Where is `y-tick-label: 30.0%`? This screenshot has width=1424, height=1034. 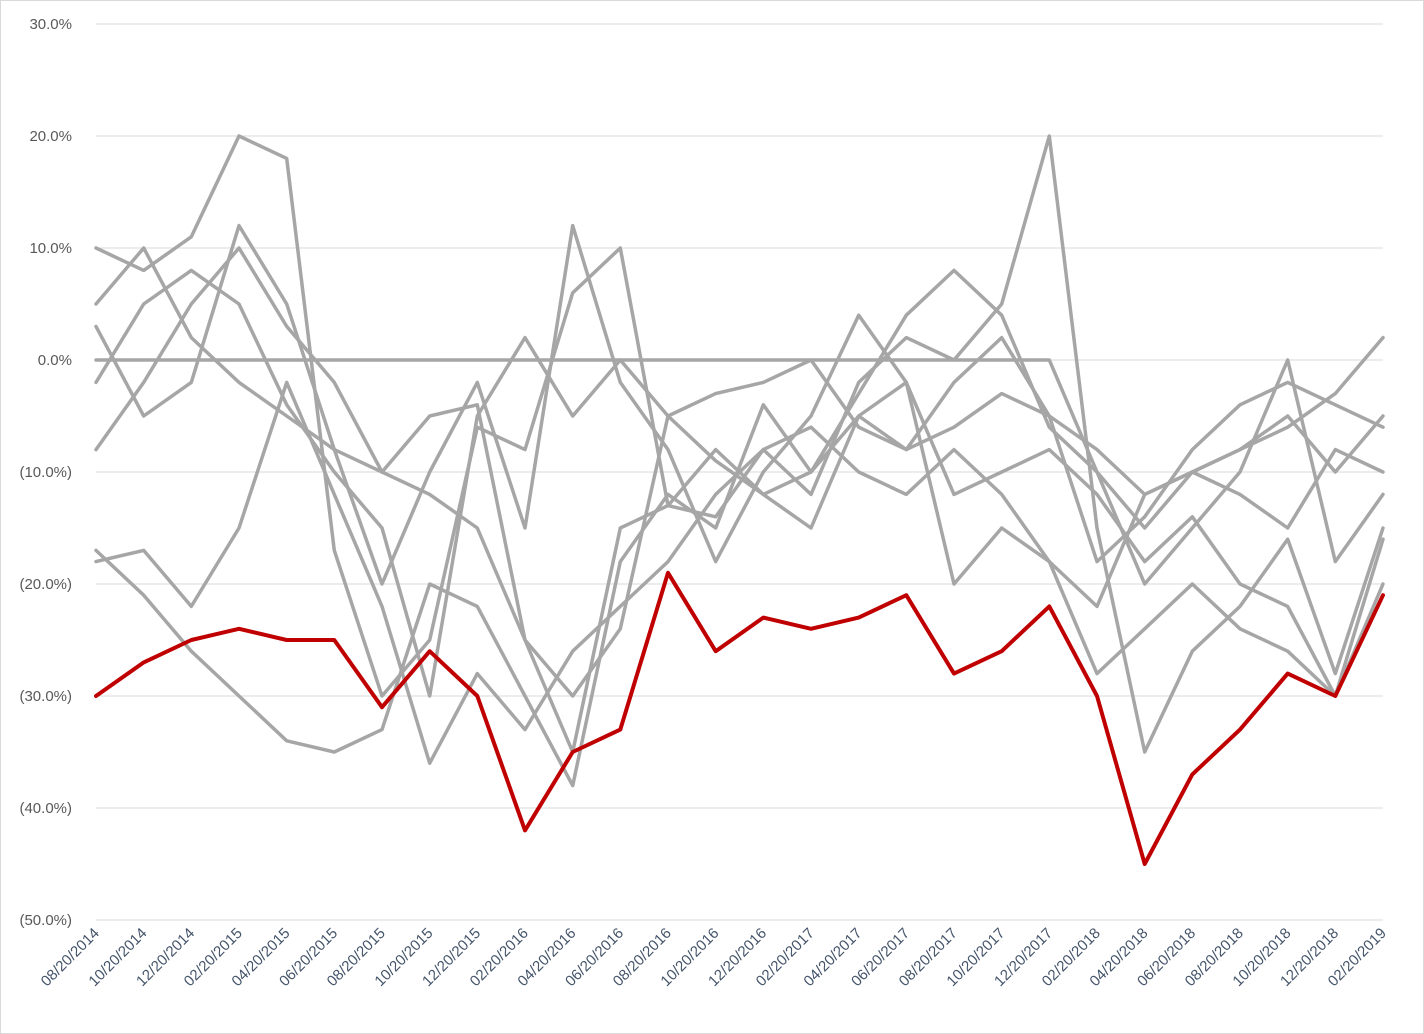 y-tick-label: 30.0% is located at coordinates (50, 24).